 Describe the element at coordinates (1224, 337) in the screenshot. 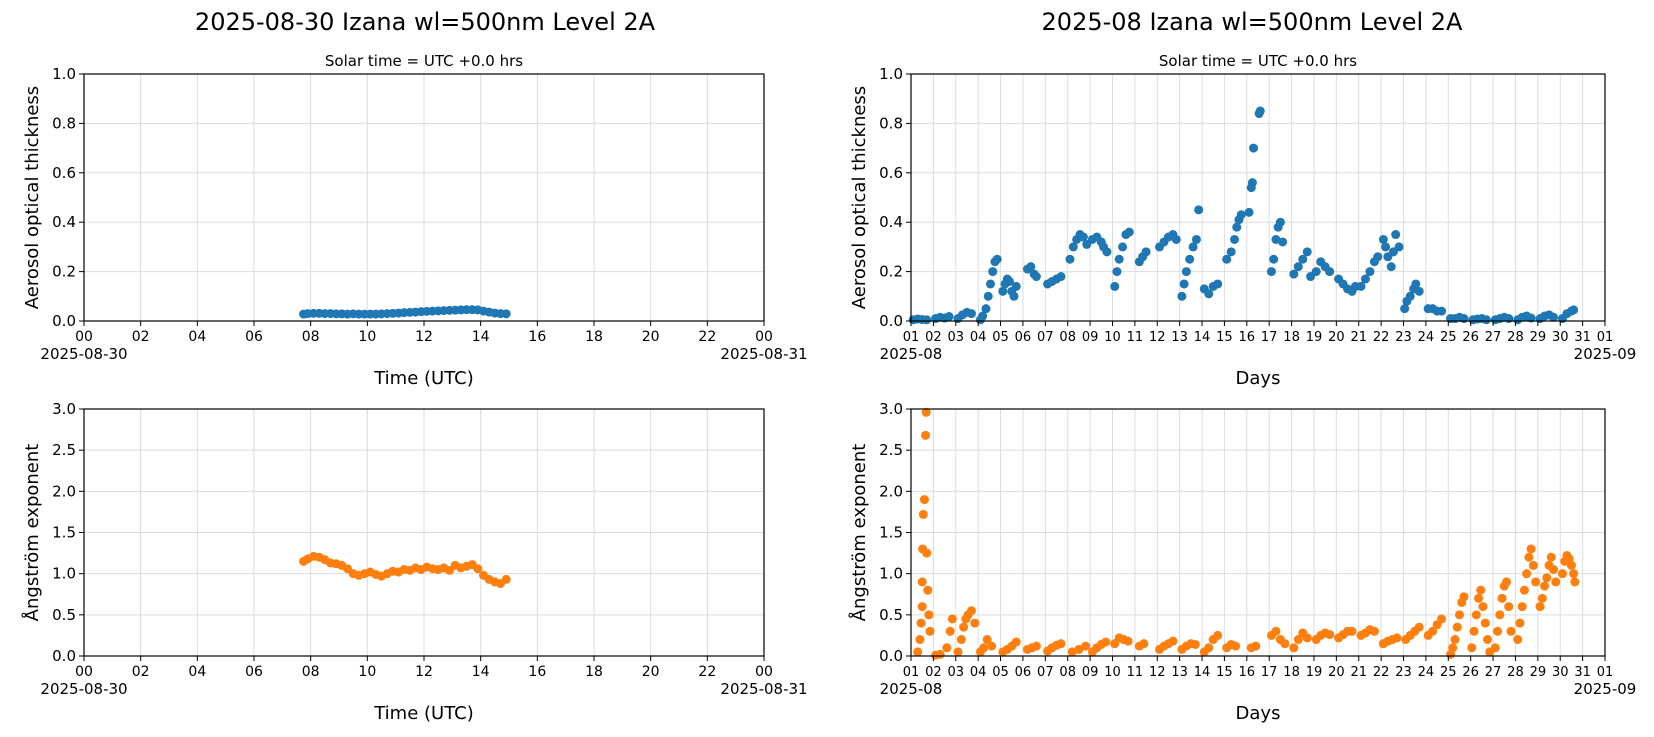

I see `x-tick-label: 15` at that location.